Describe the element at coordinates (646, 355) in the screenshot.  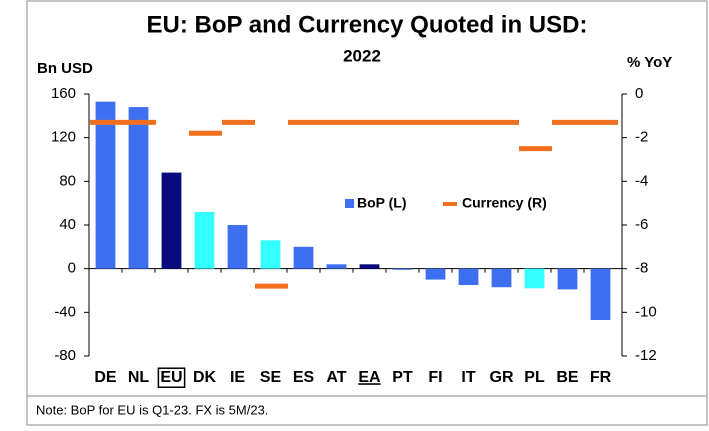
I see `y2-tick-label: -12` at that location.